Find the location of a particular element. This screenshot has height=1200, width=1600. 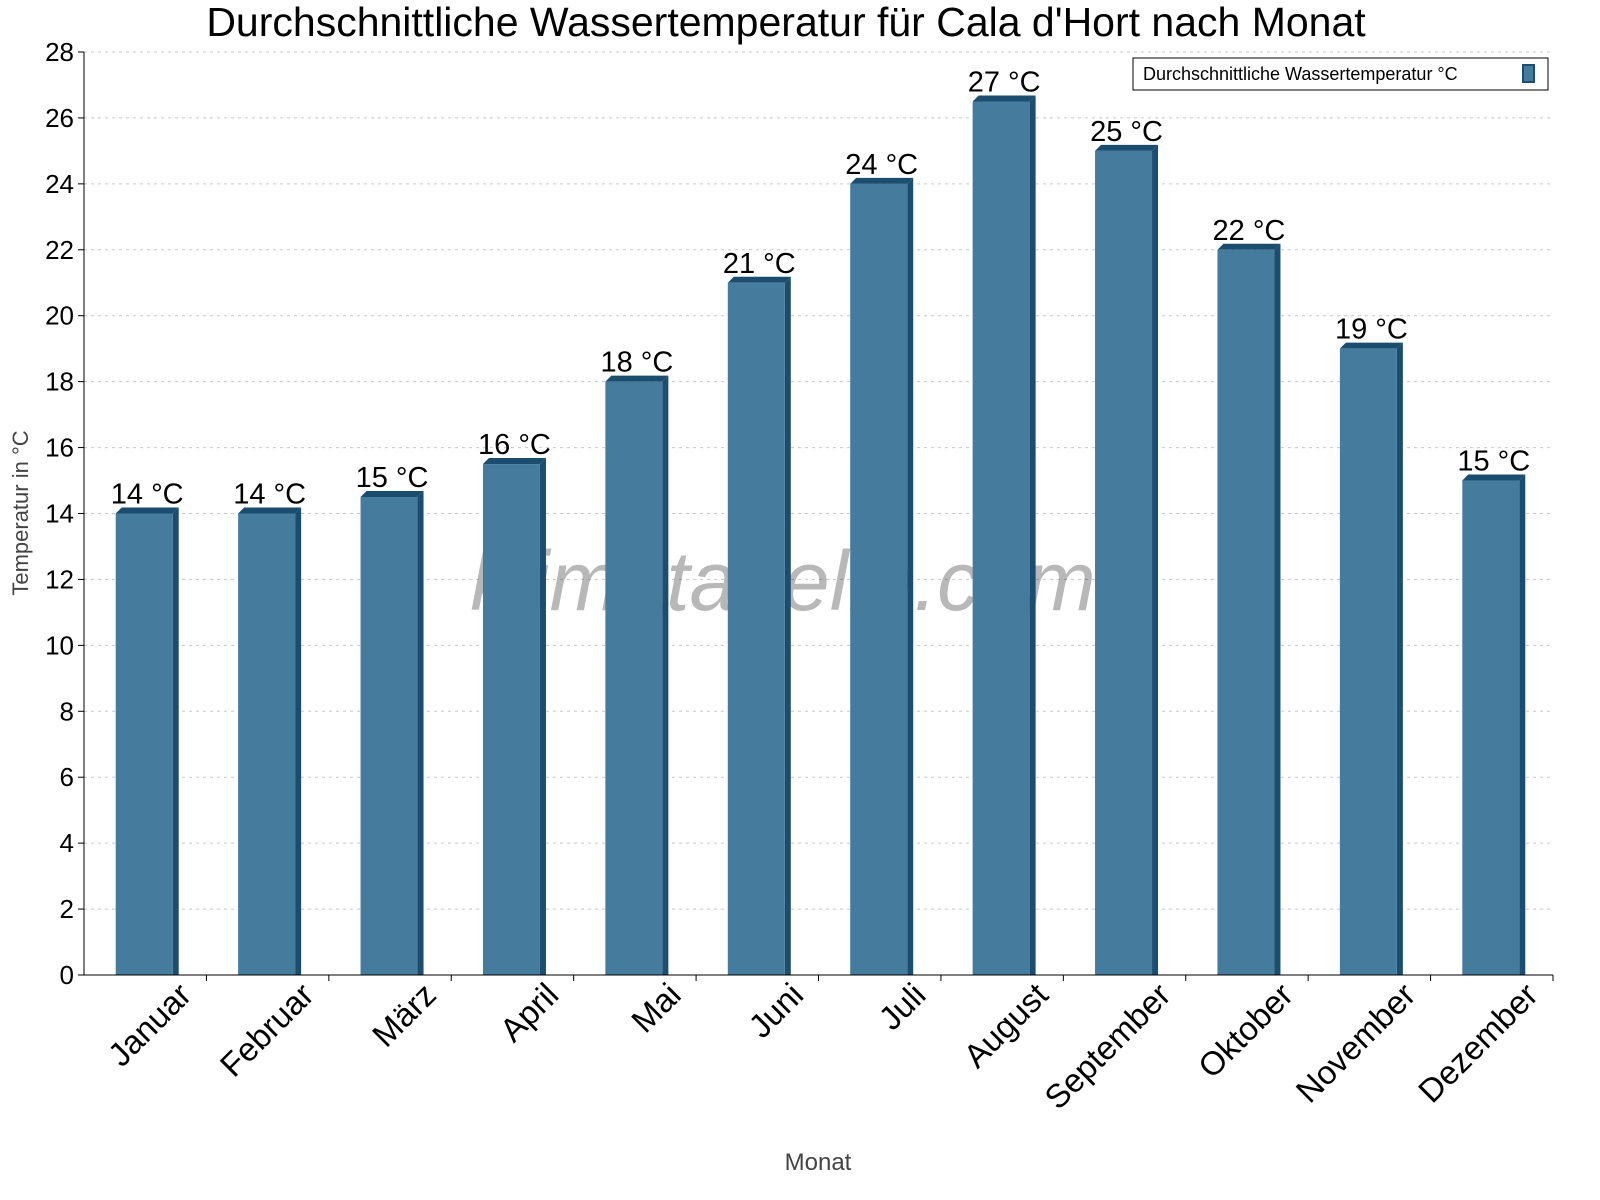

x-tick-label: Juli is located at coordinates (901, 1006).